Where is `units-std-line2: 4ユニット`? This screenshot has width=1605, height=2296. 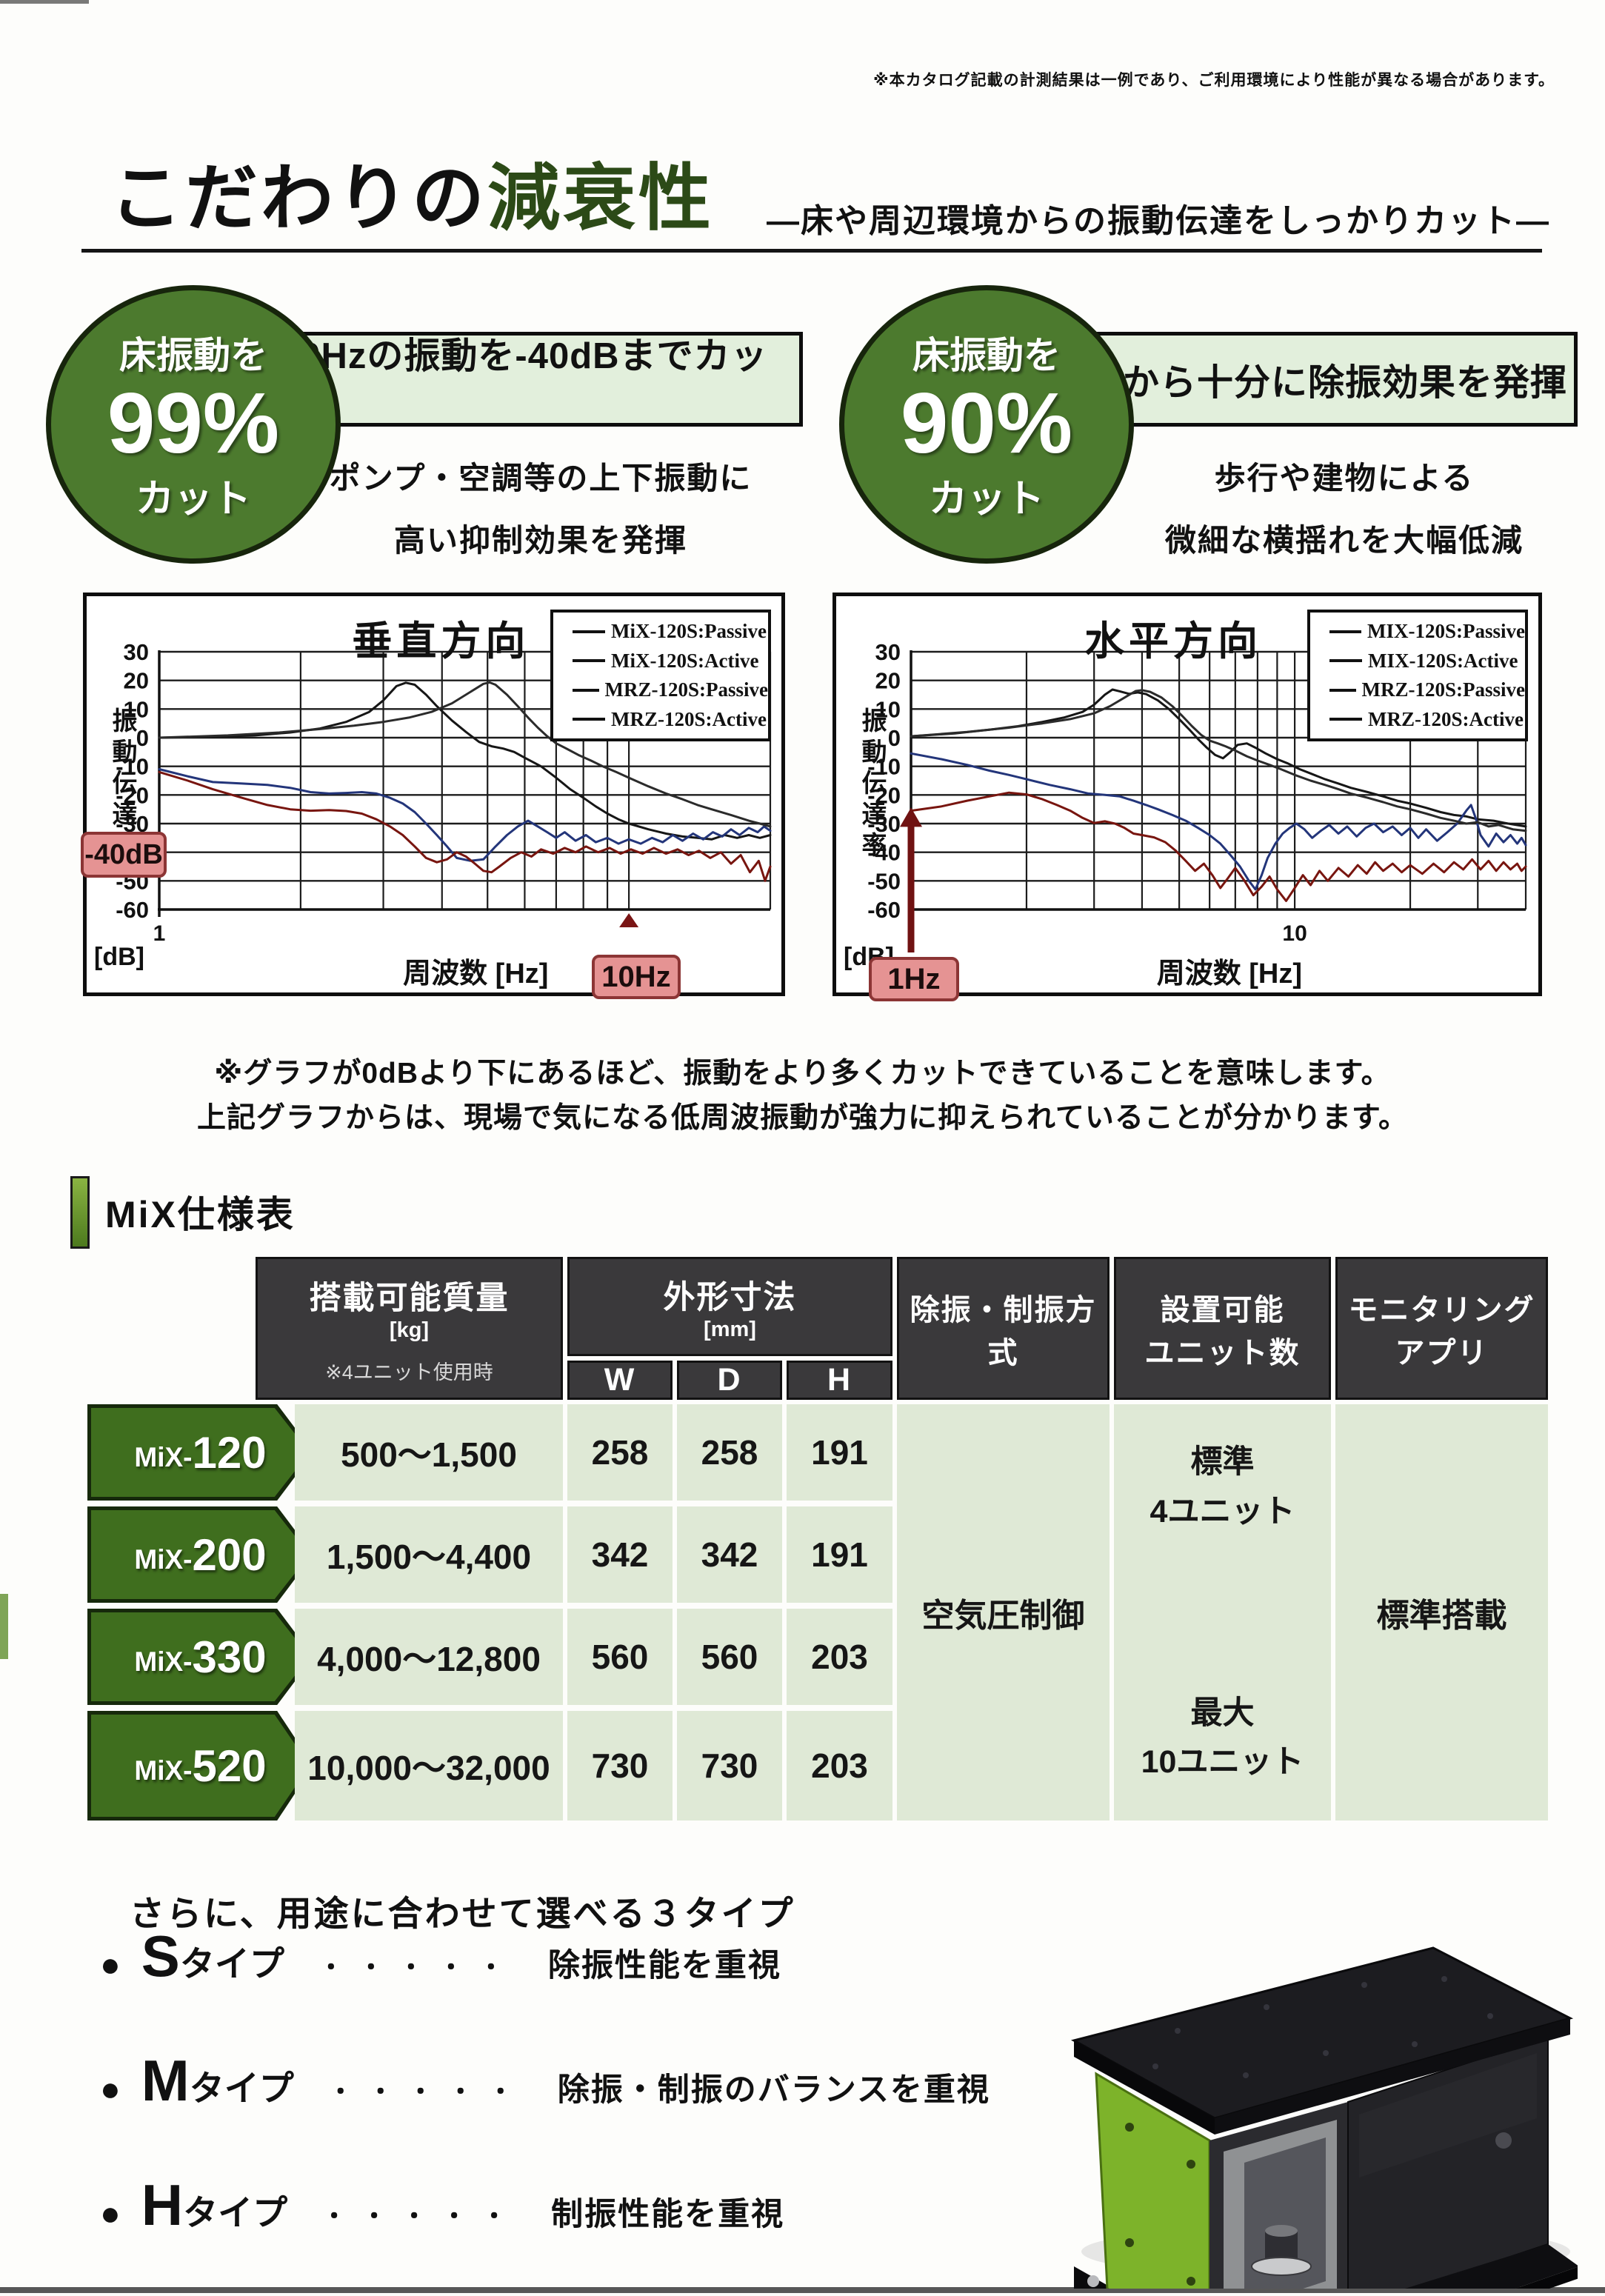 units-std-line2: 4ユニット is located at coordinates (1222, 1511).